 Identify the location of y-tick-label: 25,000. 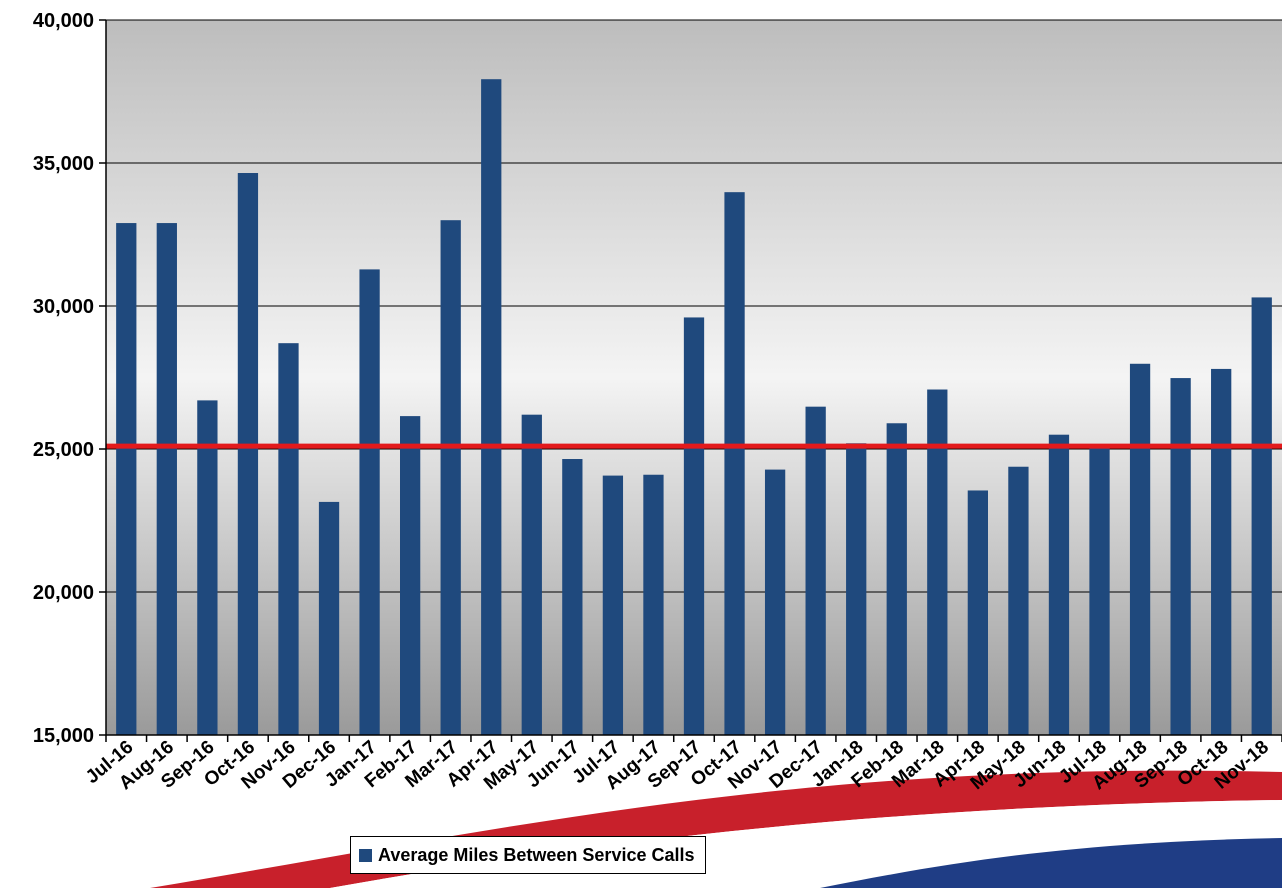
(63, 450).